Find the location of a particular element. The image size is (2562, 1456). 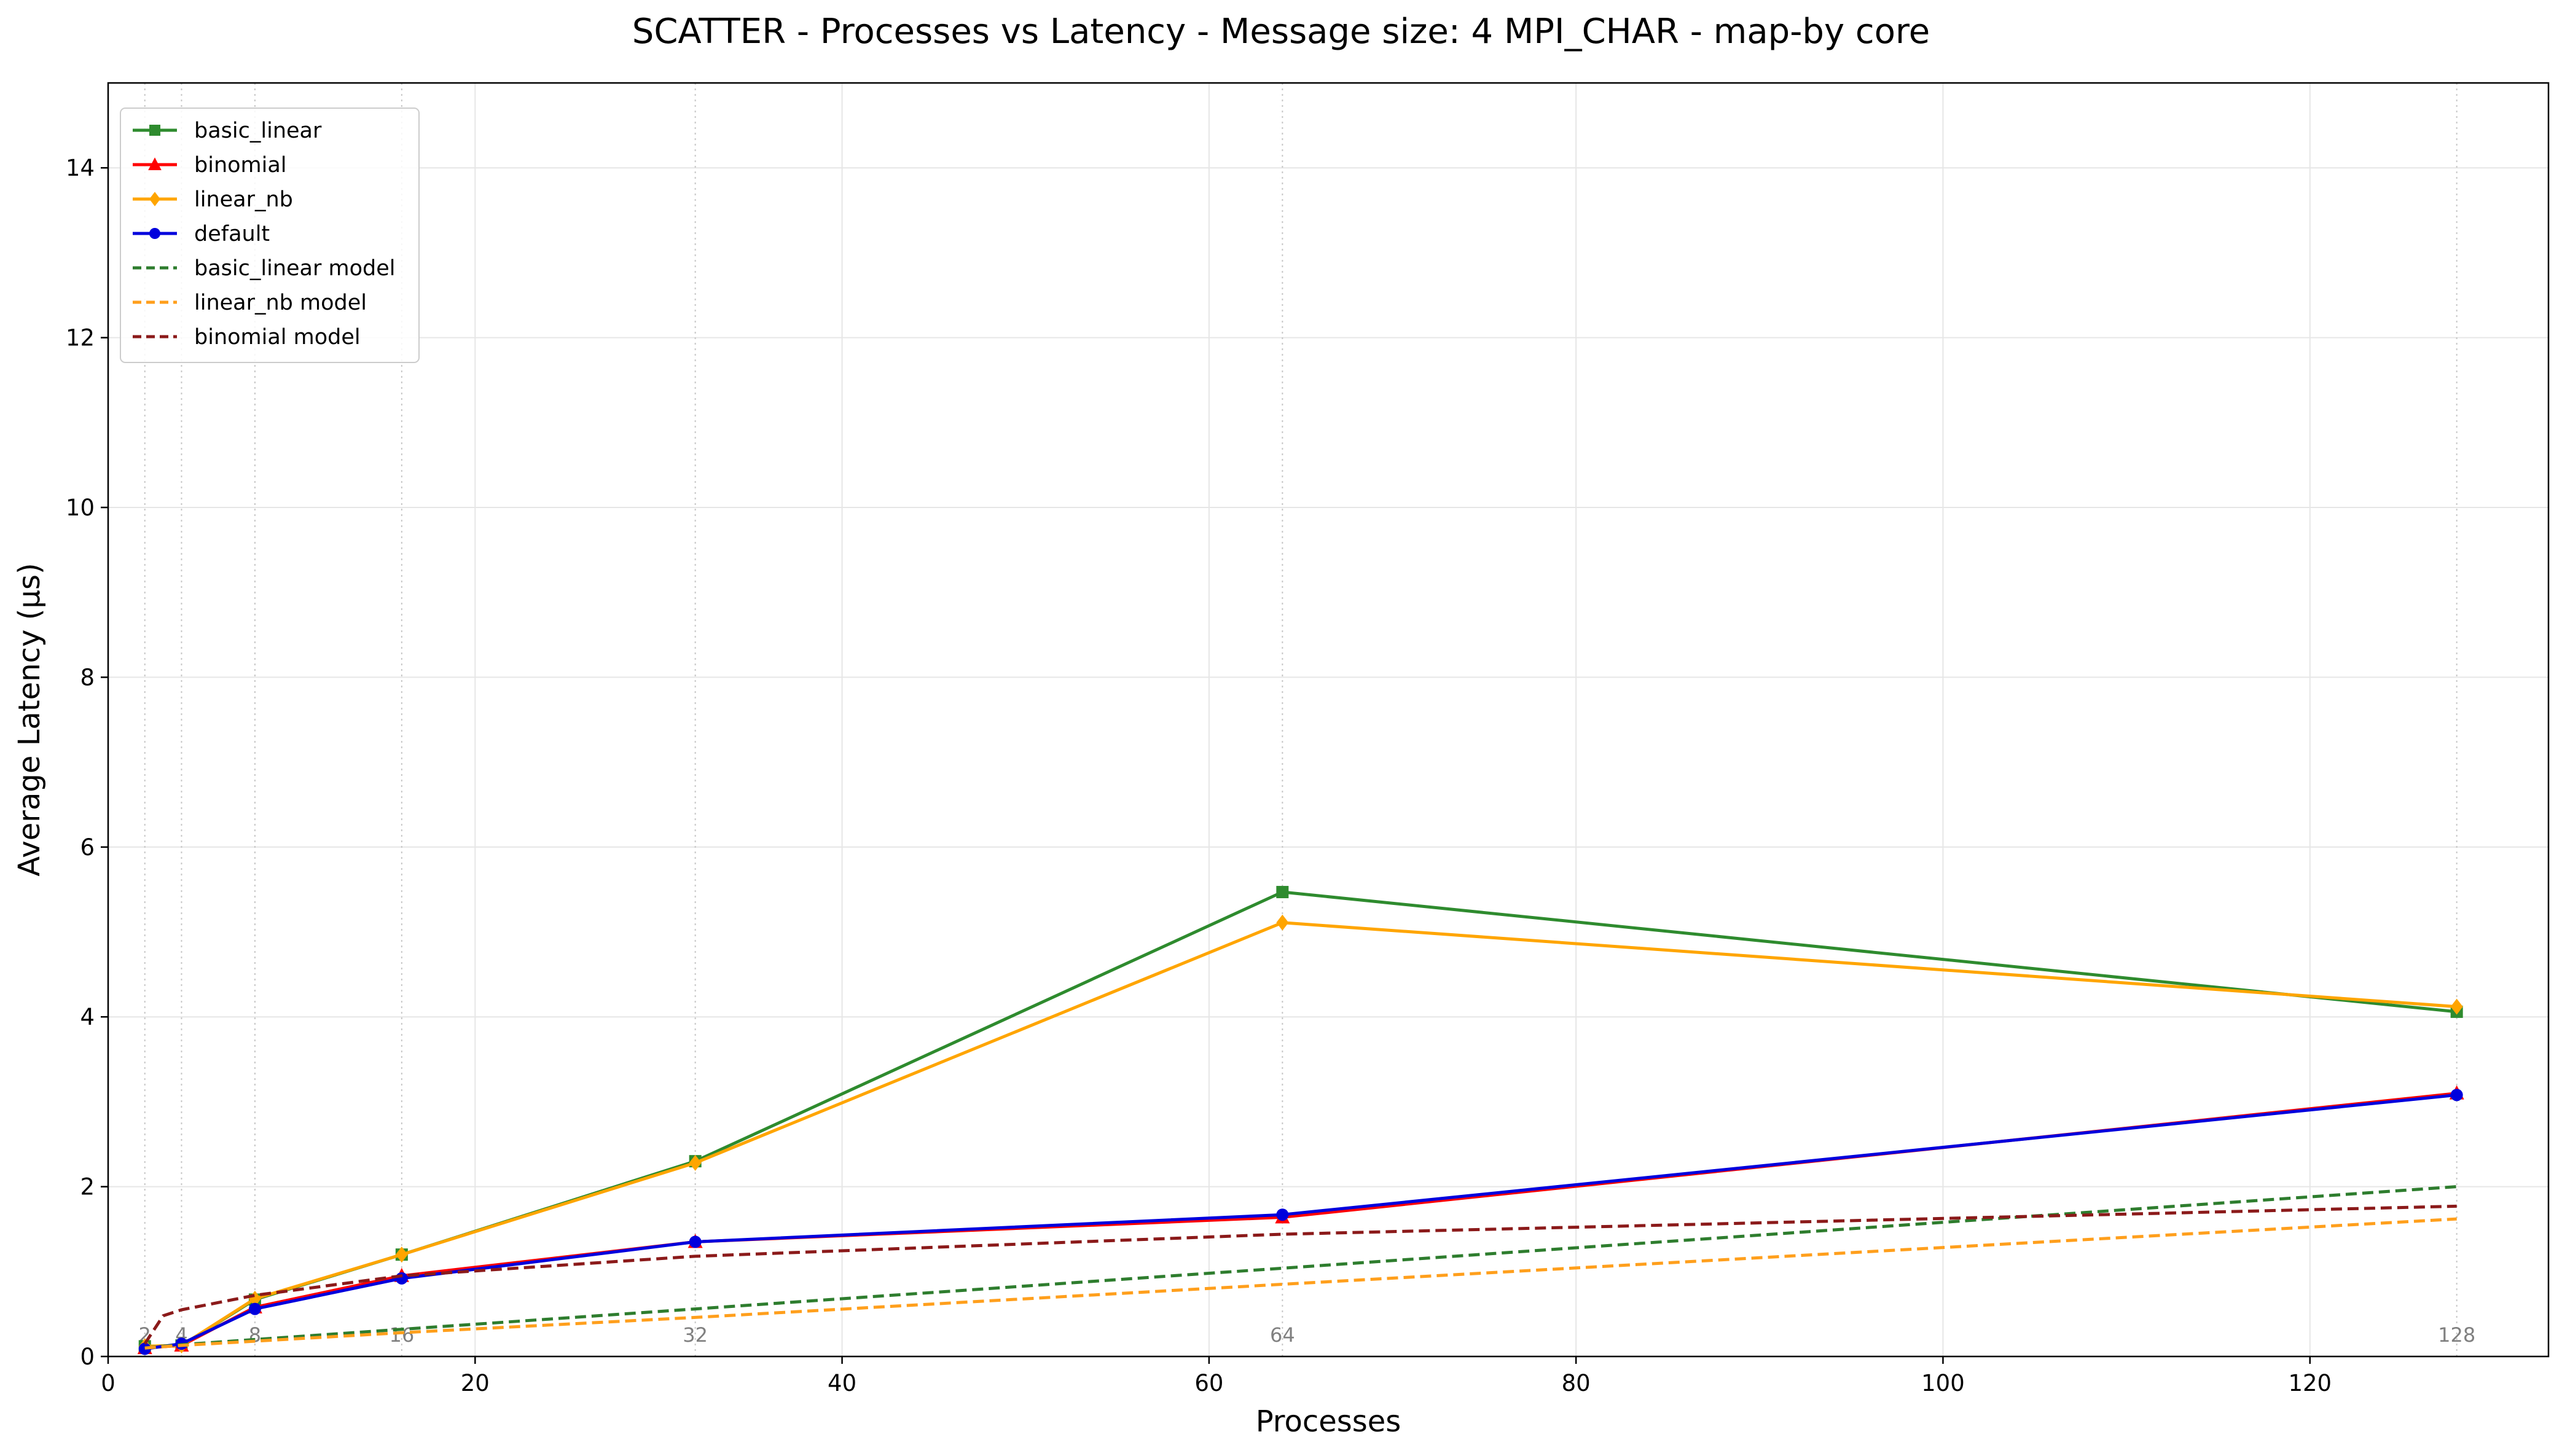

y-tick-label: 6 is located at coordinates (87, 847).